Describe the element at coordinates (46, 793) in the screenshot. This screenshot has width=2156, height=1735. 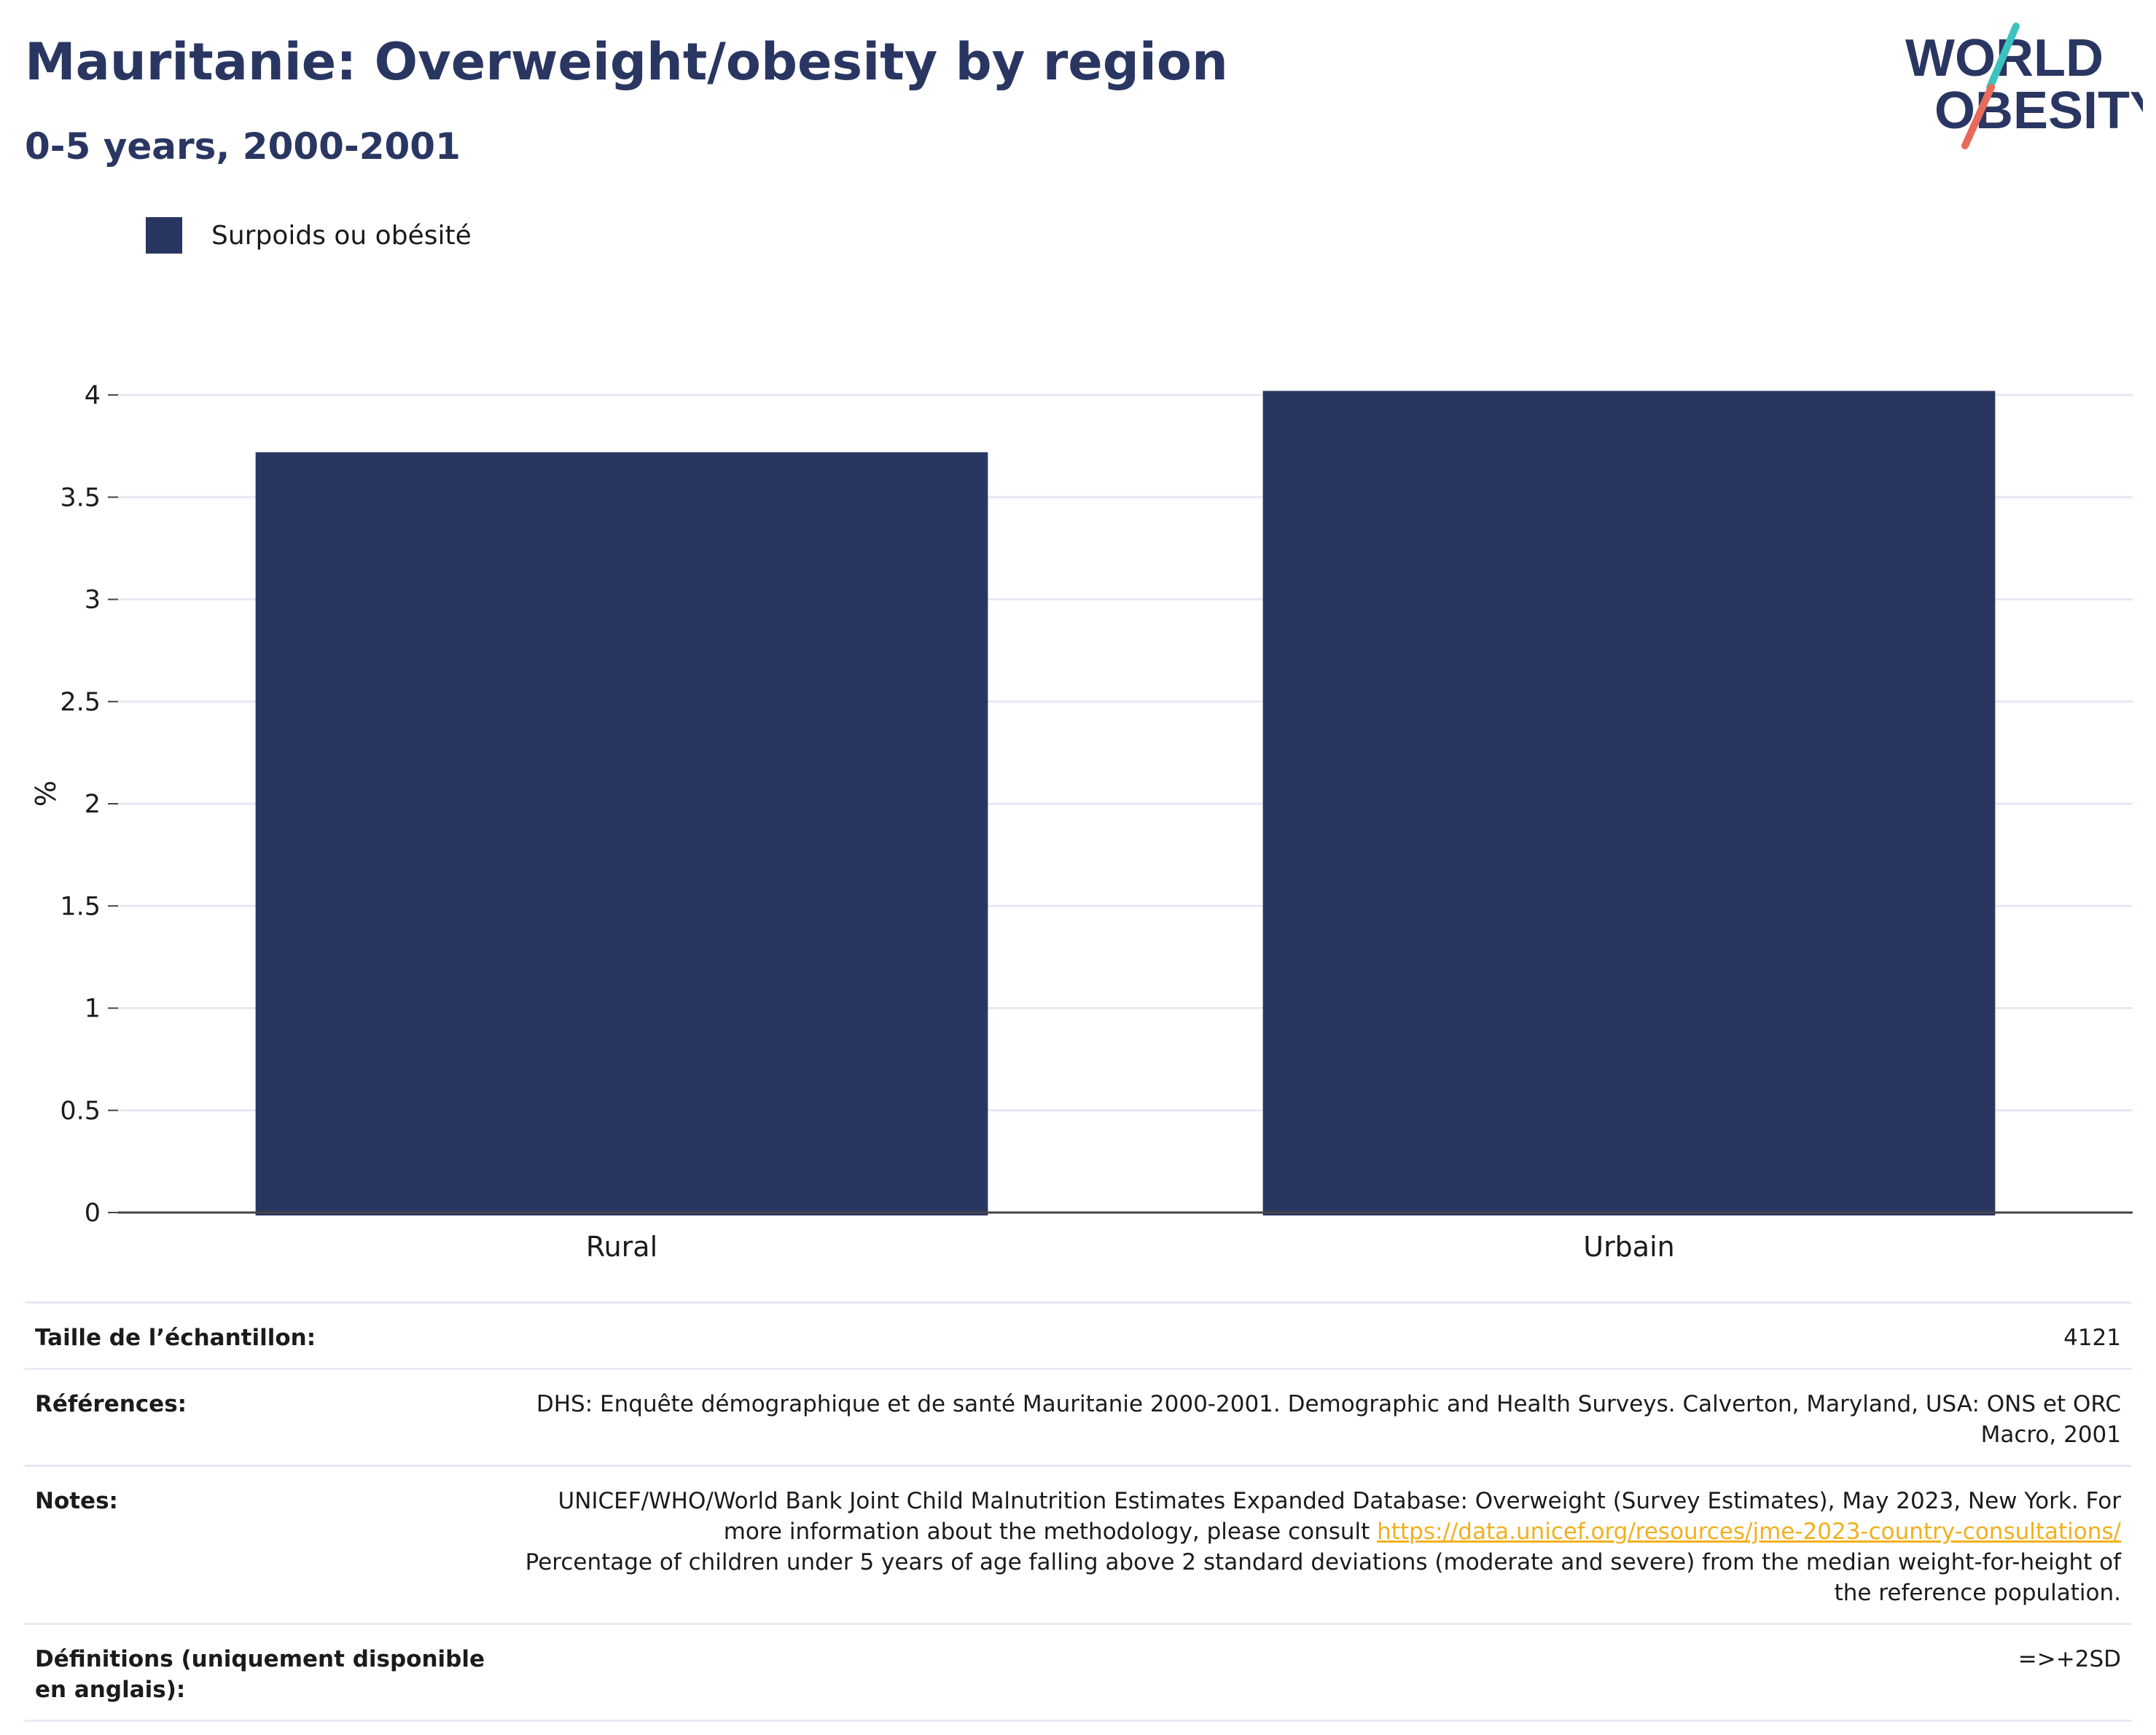
I see `y-axis-label: %` at that location.